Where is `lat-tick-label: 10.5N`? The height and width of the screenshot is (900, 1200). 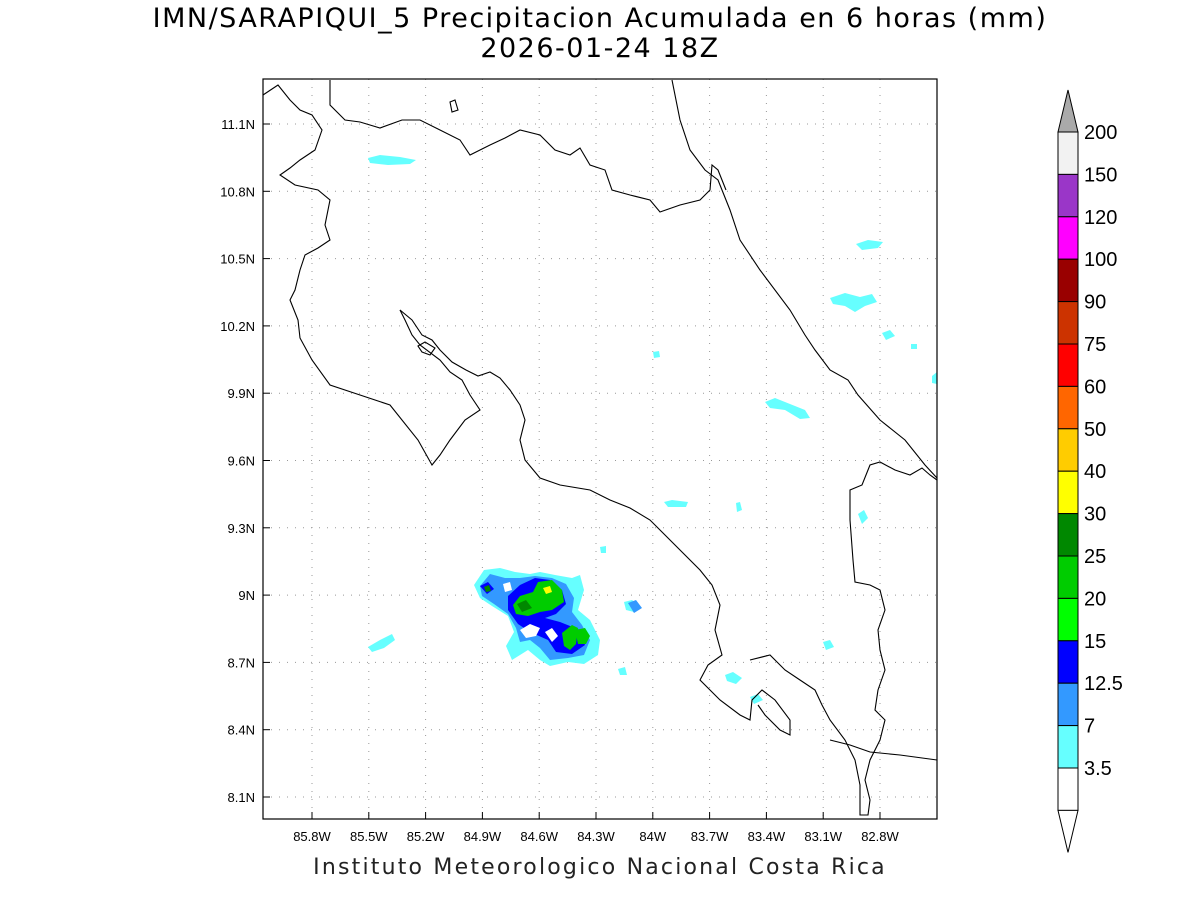
lat-tick-label: 10.5N is located at coordinates (237, 259).